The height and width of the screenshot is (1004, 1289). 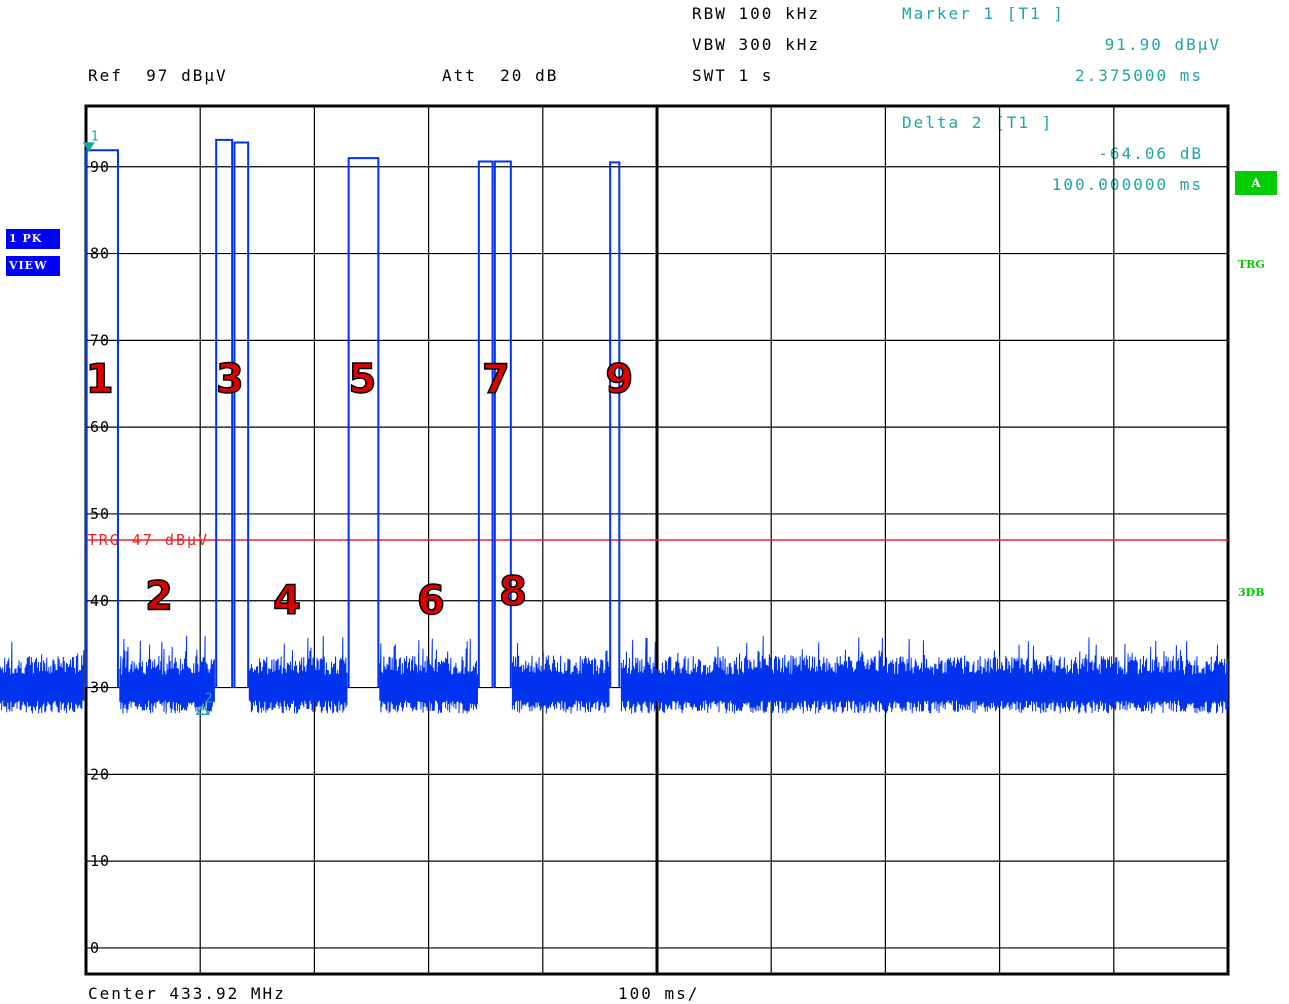 I want to click on burst-number-label: 8, so click(x=513, y=592).